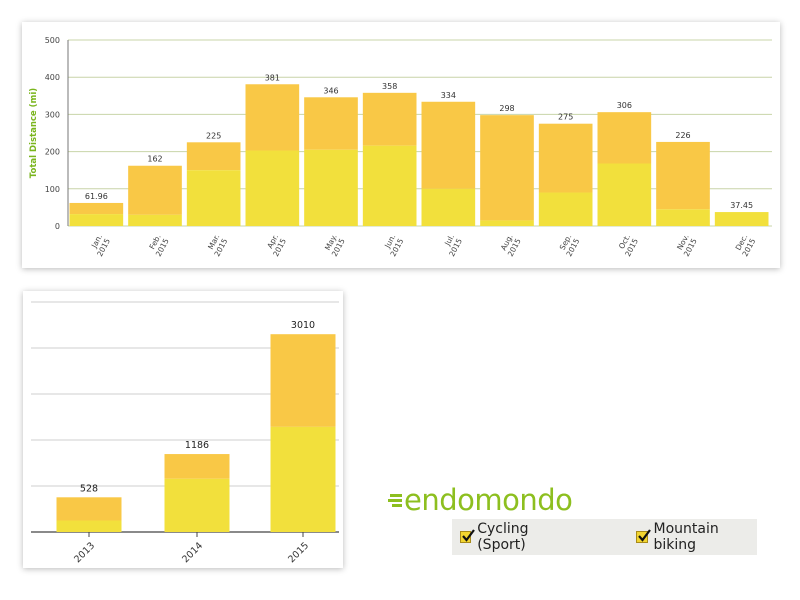 This screenshot has width=800, height=600. What do you see at coordinates (746, 245) in the screenshot?
I see `x-tick-label: Dec.2015` at bounding box center [746, 245].